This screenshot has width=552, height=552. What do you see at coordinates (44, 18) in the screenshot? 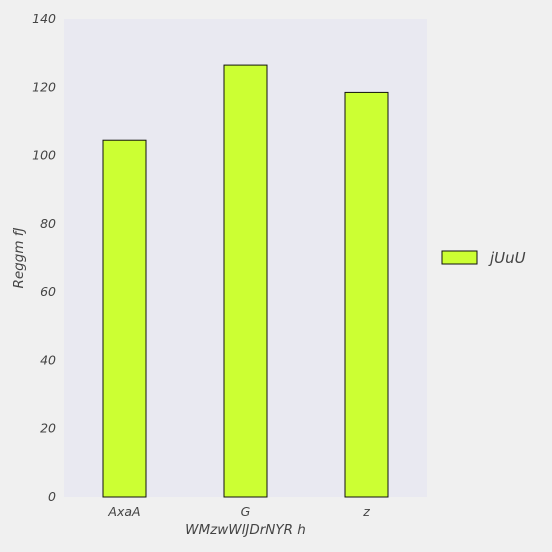
I see `y-tick-label: 140` at bounding box center [44, 18].